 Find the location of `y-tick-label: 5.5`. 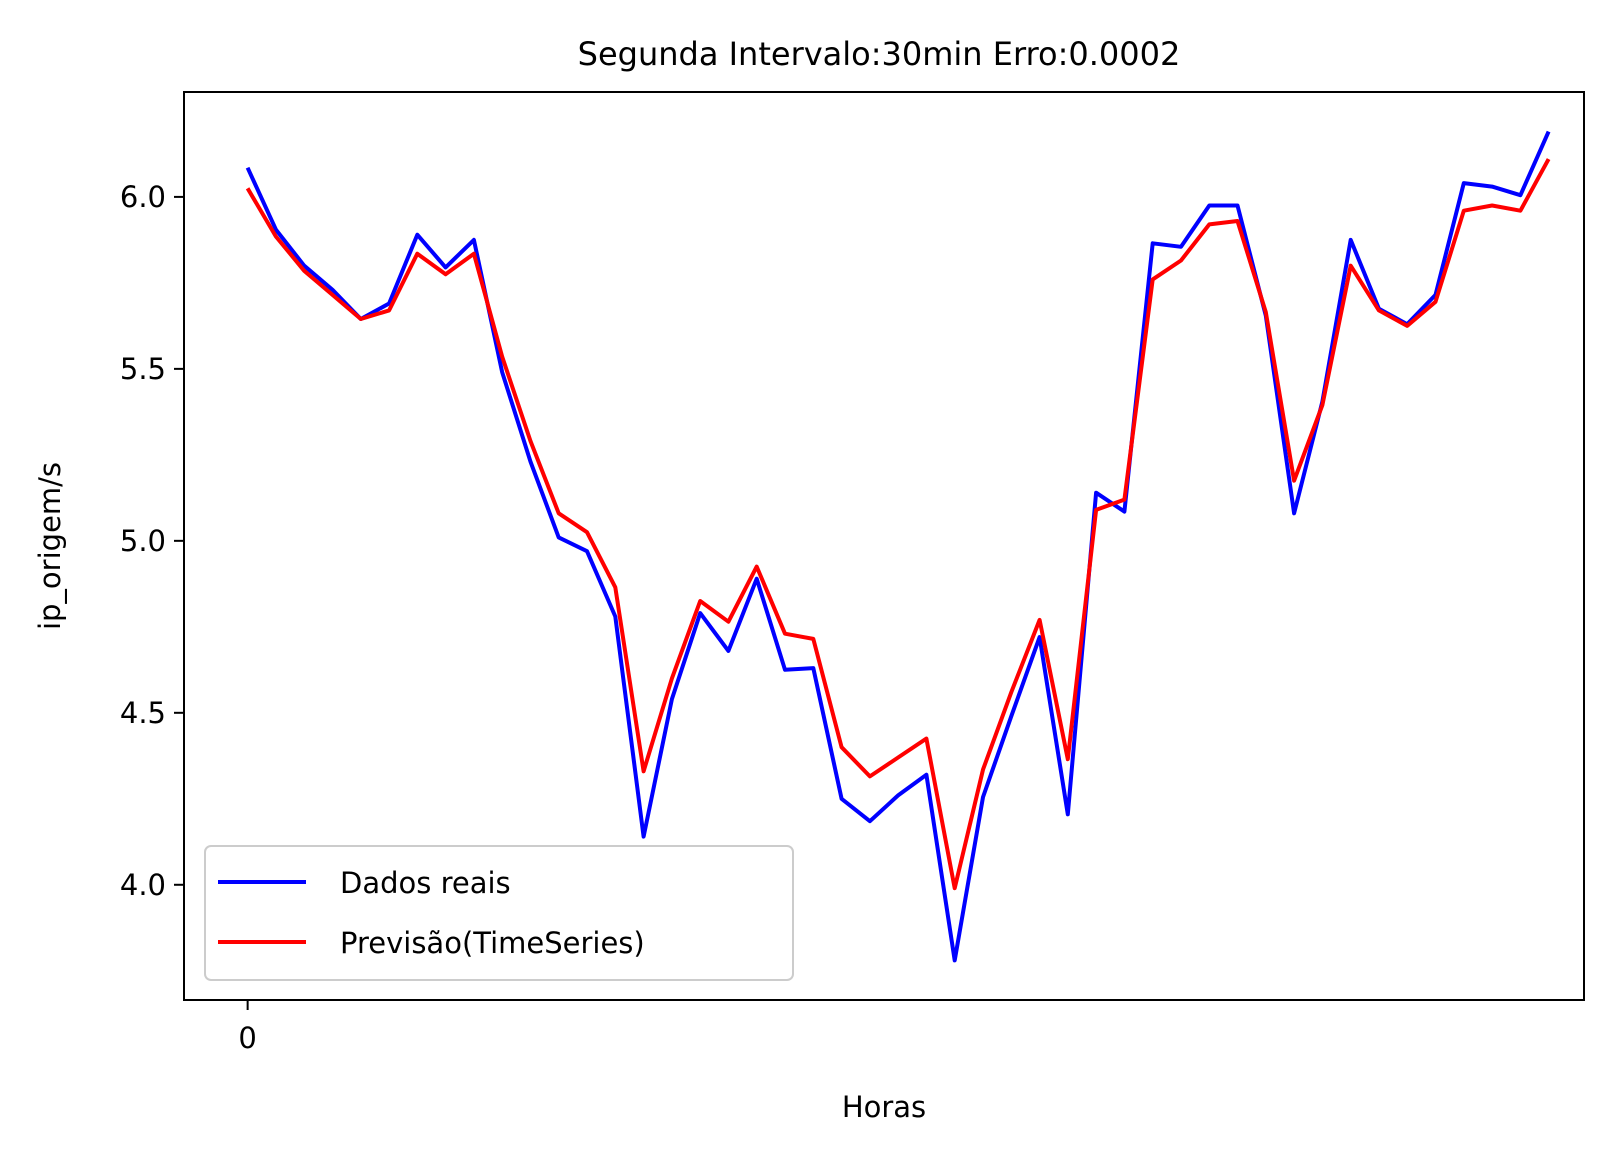

y-tick-label: 5.5 is located at coordinates (143, 369).